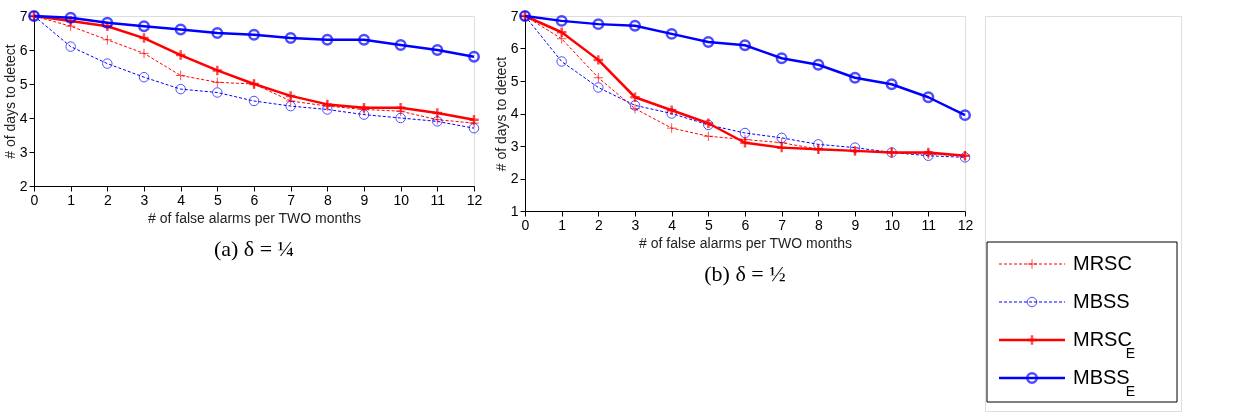  What do you see at coordinates (1102, 263) in the screenshot?
I see `legend-label: MRSC` at bounding box center [1102, 263].